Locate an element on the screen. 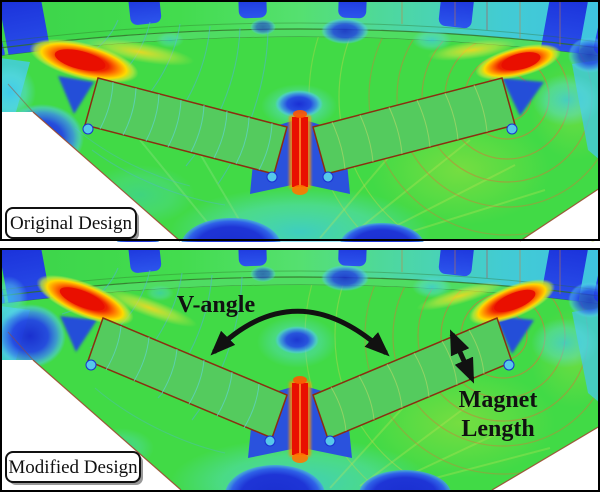 This screenshot has width=600, height=492. design-label-original: Original Design is located at coordinates (72, 224).